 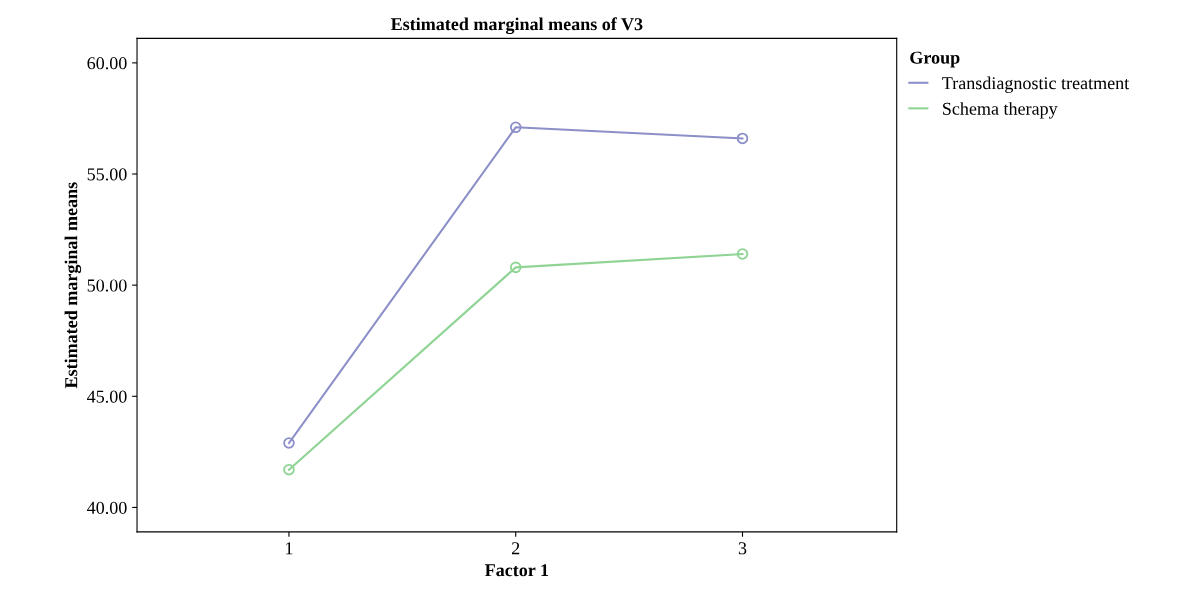 What do you see at coordinates (516, 26) in the screenshot?
I see `chart-title: Estimated marginal means of V3` at bounding box center [516, 26].